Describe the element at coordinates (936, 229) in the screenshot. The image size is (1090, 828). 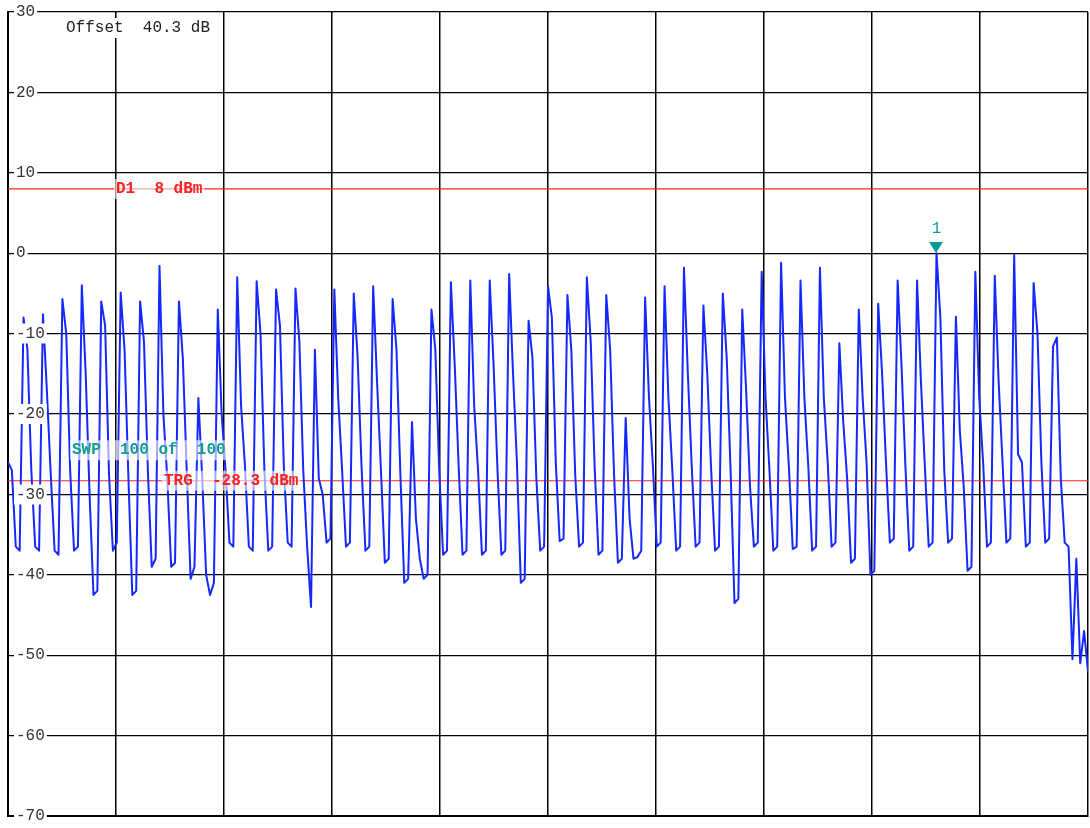
I see `annotation: 1` at that location.